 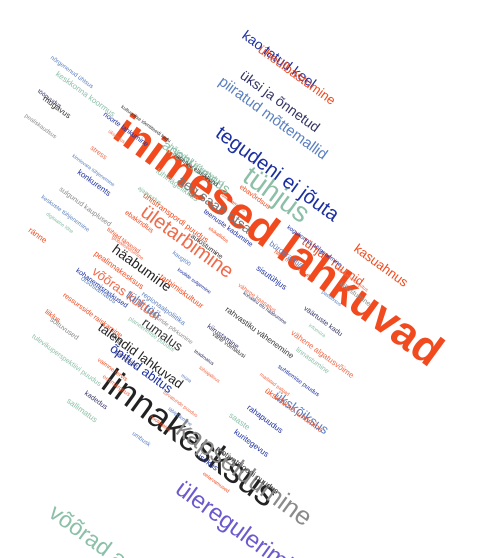 What do you see at coordinates (204, 358) in the screenshot?
I see `cloud-word: teadmatus` at bounding box center [204, 358].